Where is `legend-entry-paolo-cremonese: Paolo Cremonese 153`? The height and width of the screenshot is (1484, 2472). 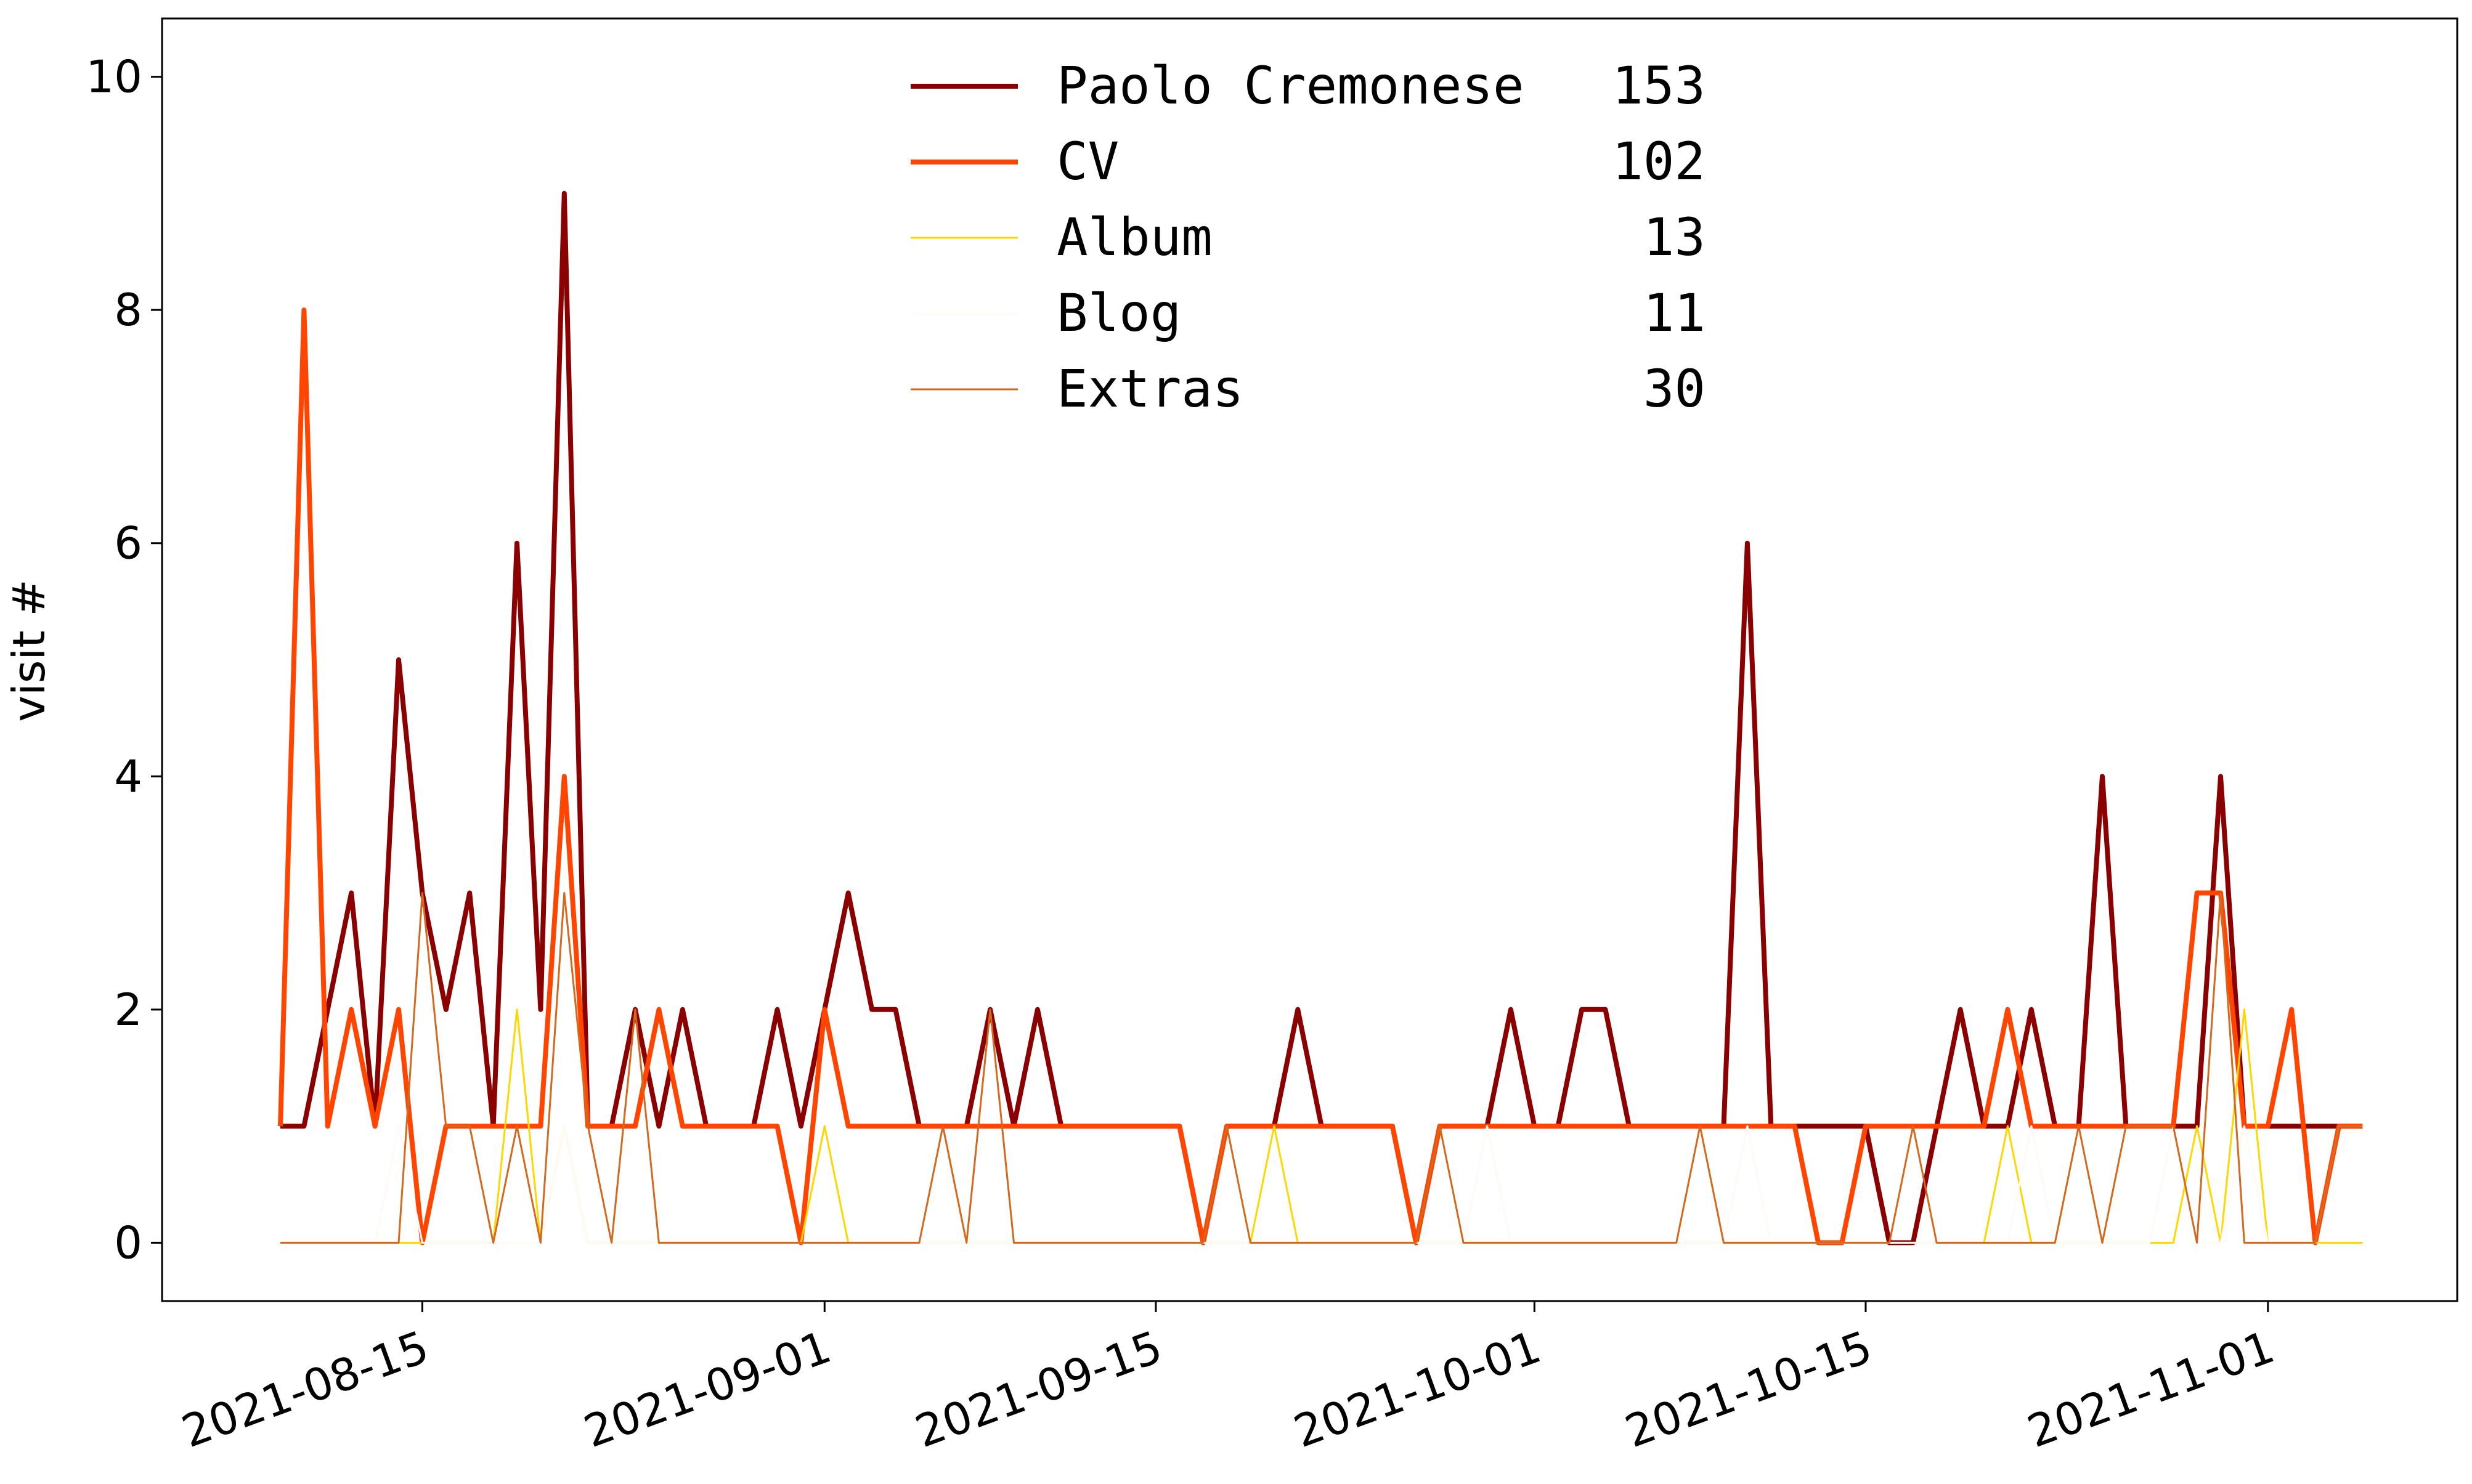
legend-entry-paolo-cremonese: Paolo Cremonese 153 is located at coordinates (1308, 85).